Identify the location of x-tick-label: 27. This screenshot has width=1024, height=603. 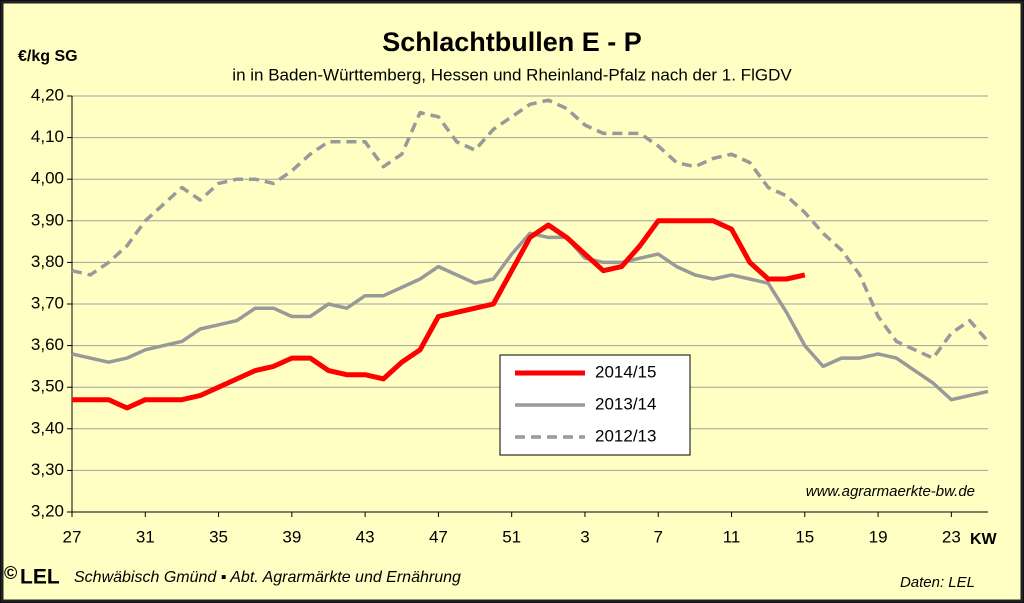
(72, 536).